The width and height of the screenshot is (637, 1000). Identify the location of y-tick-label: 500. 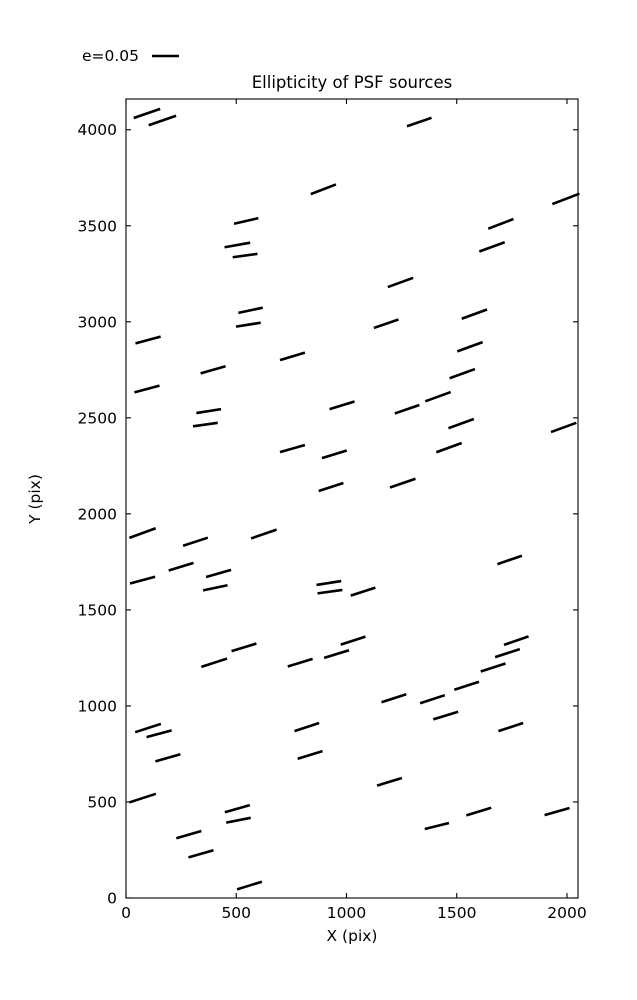
(102, 802).